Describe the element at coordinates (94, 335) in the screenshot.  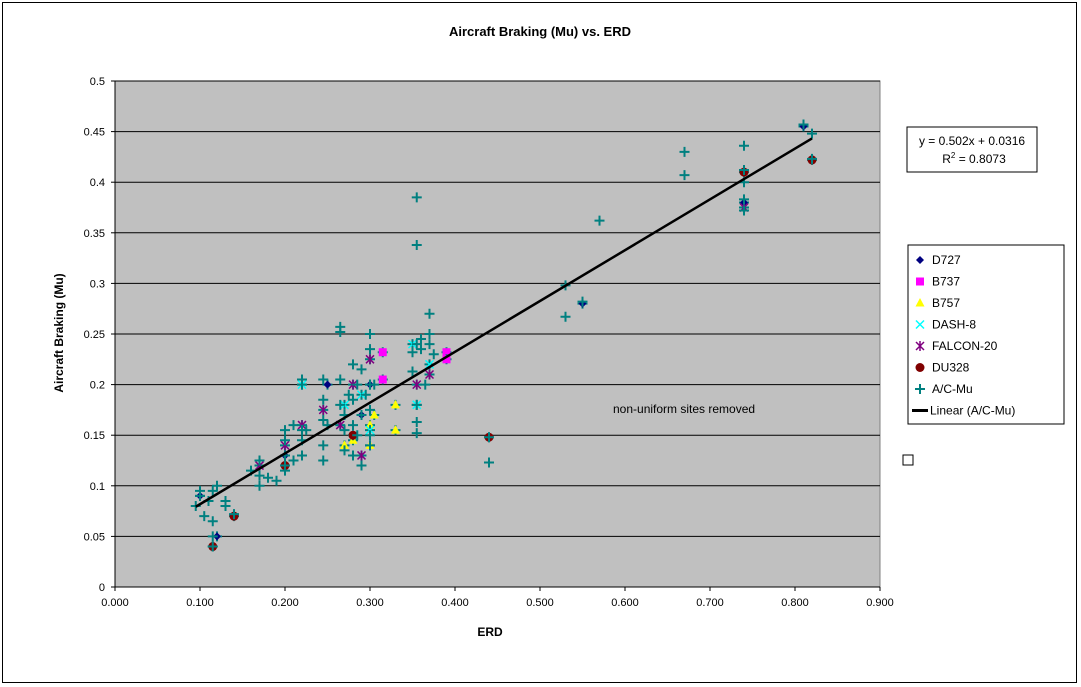
I see `y-tick-label: 0.25` at that location.